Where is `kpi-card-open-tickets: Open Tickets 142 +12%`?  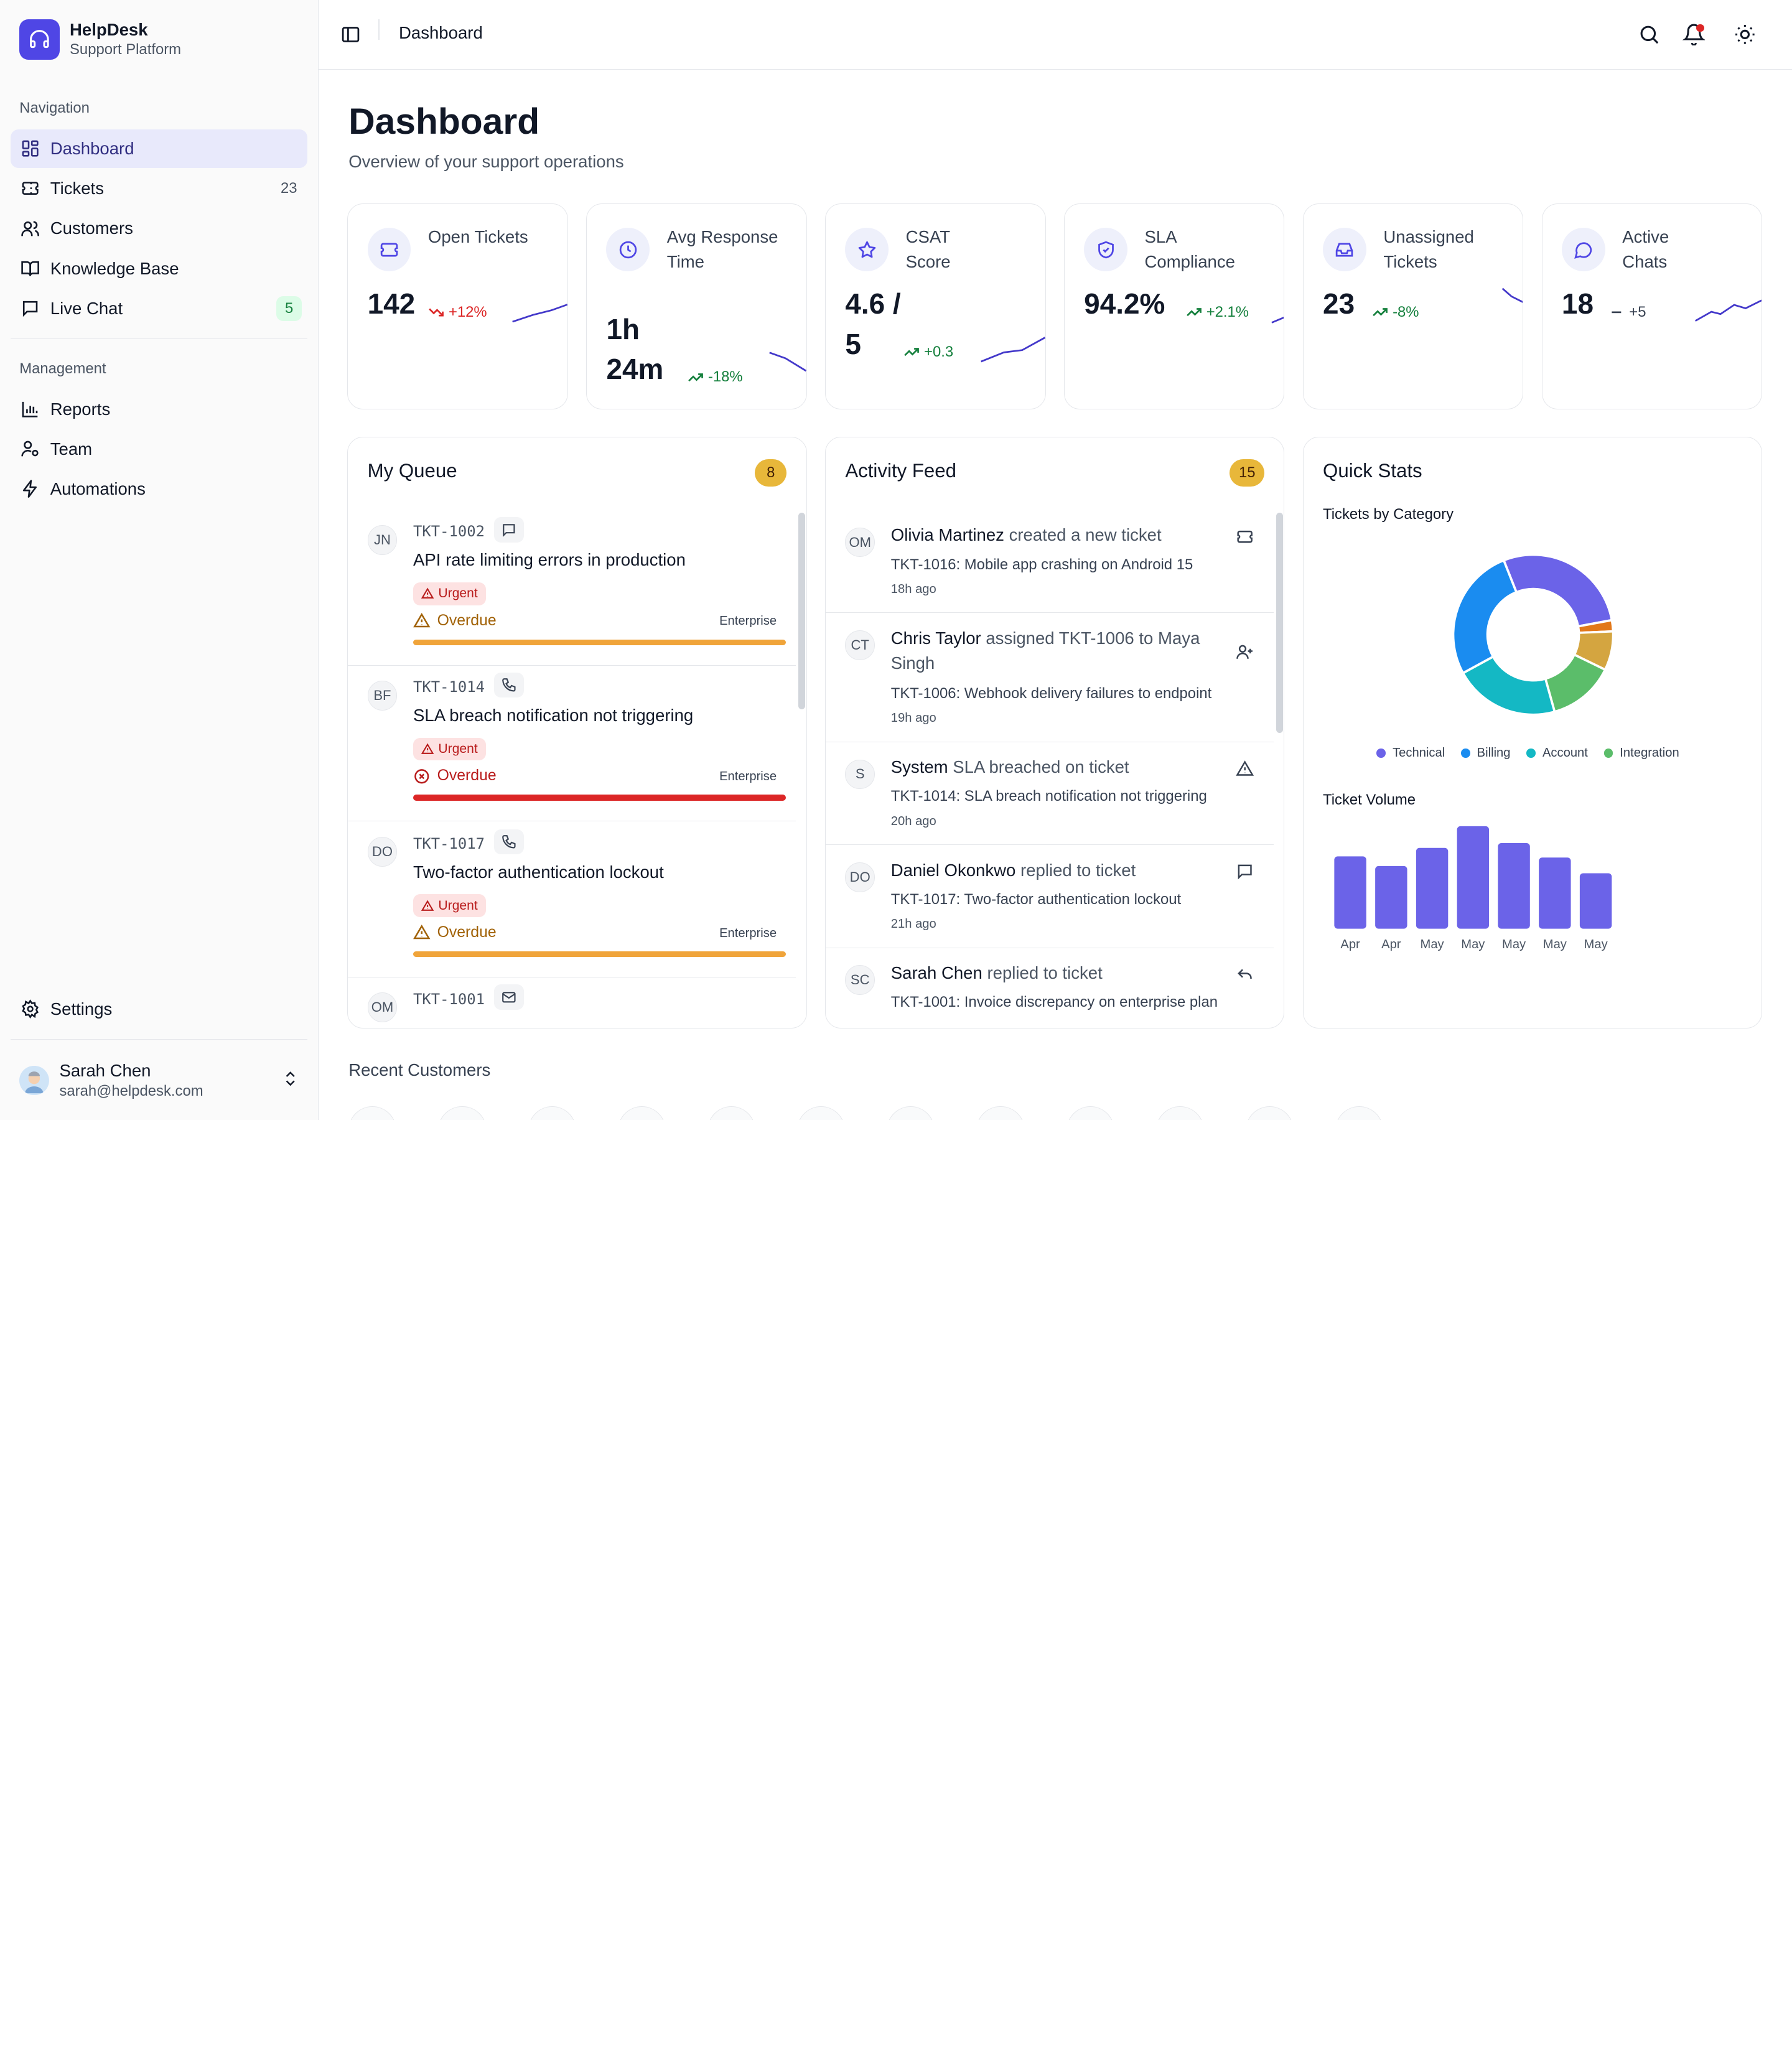 kpi-card-open-tickets: Open Tickets 142 +12% is located at coordinates (458, 306).